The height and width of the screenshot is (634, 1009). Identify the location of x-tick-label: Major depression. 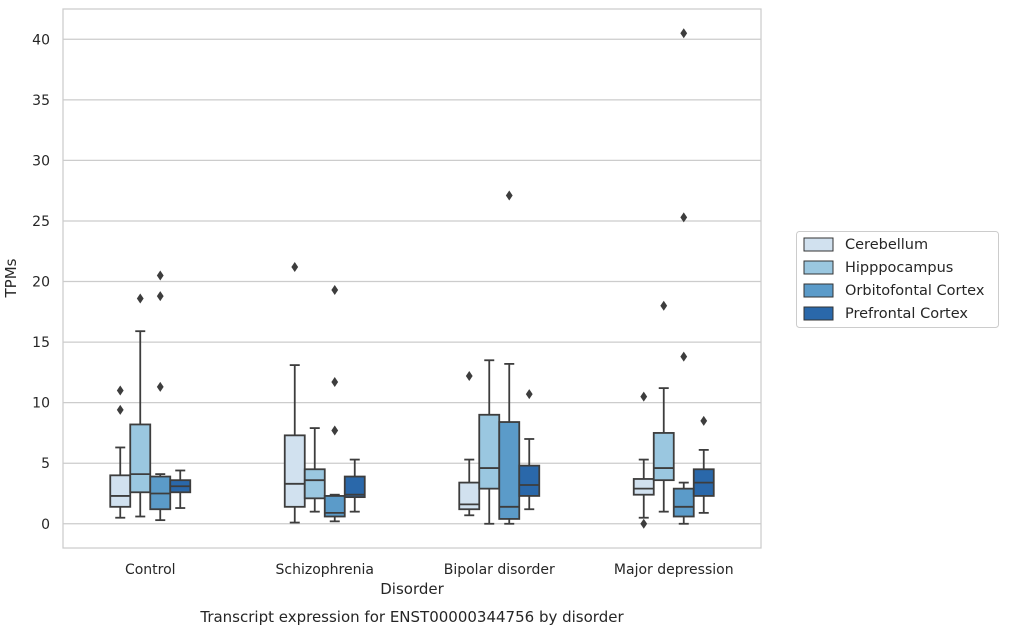
(674, 570).